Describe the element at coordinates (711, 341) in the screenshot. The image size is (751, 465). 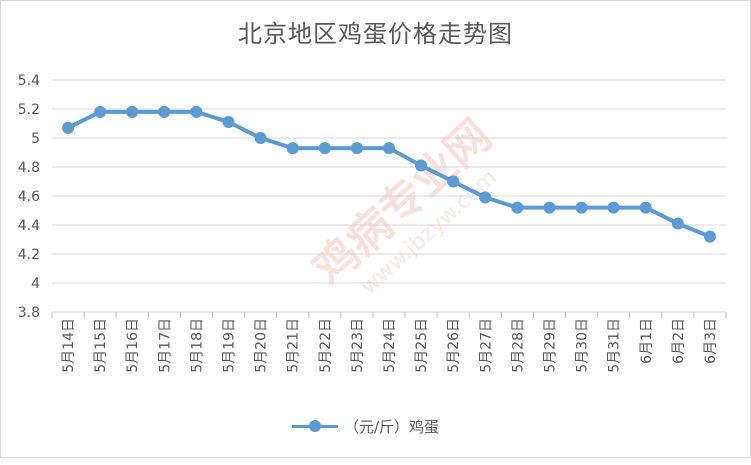
I see `x-tick-label: 6月3日` at that location.